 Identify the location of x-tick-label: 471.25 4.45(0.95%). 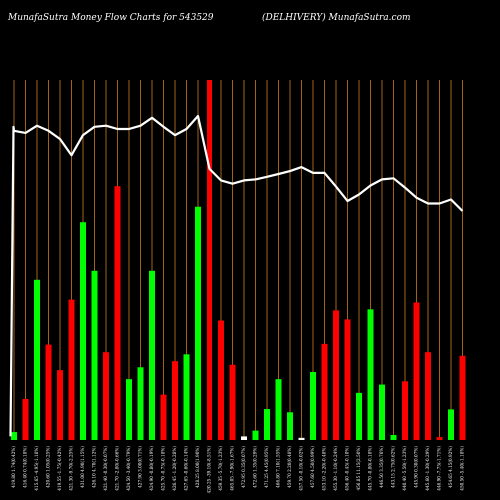
(266, 467).